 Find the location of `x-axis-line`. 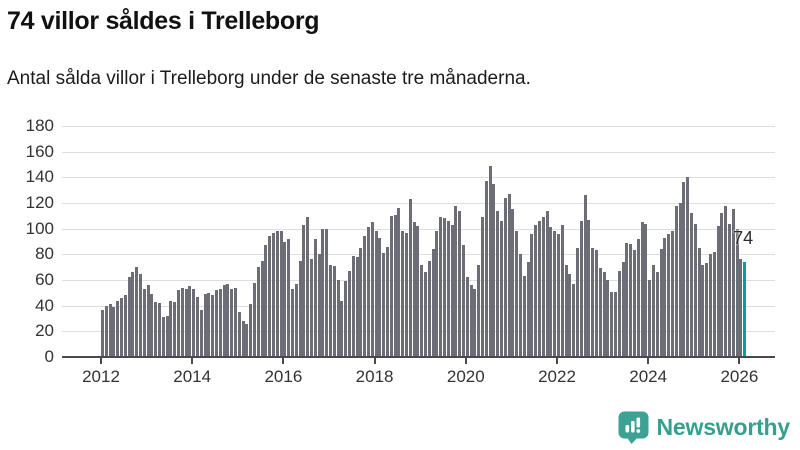

x-axis-line is located at coordinates (418, 357).